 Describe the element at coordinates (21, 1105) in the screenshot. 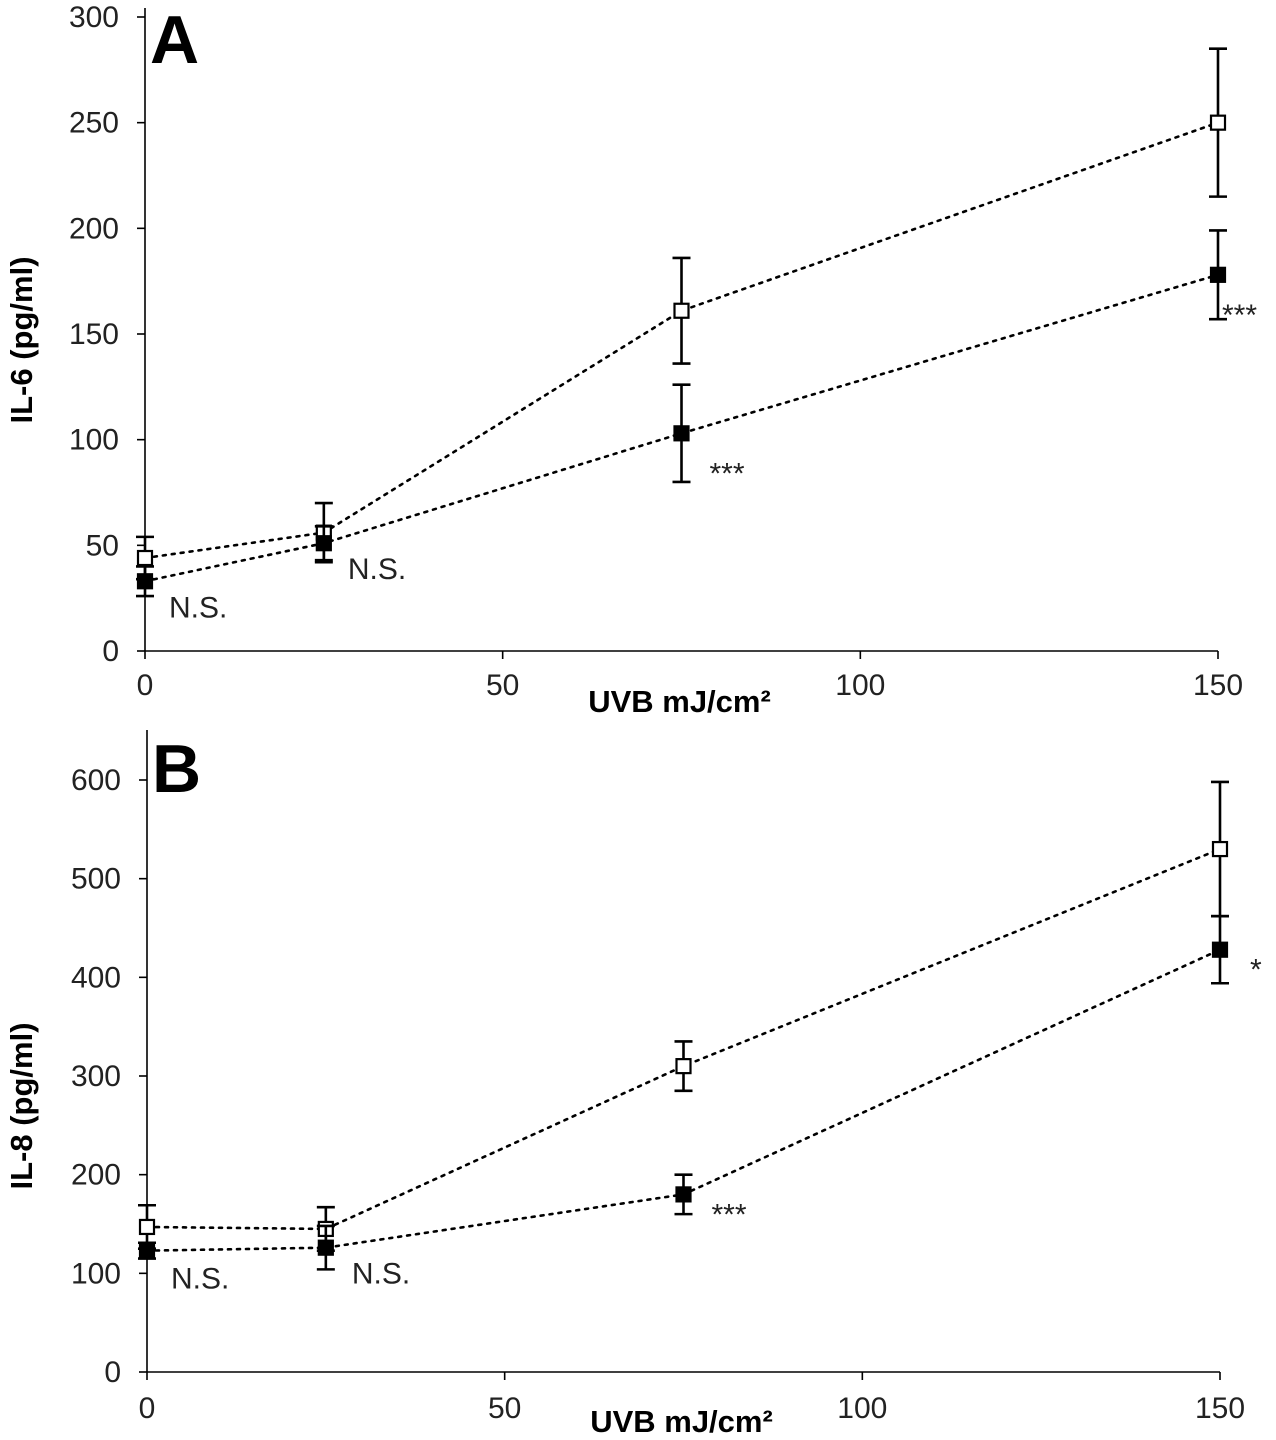

I see `y-axis-title: IL-8 (pg/ml)` at that location.